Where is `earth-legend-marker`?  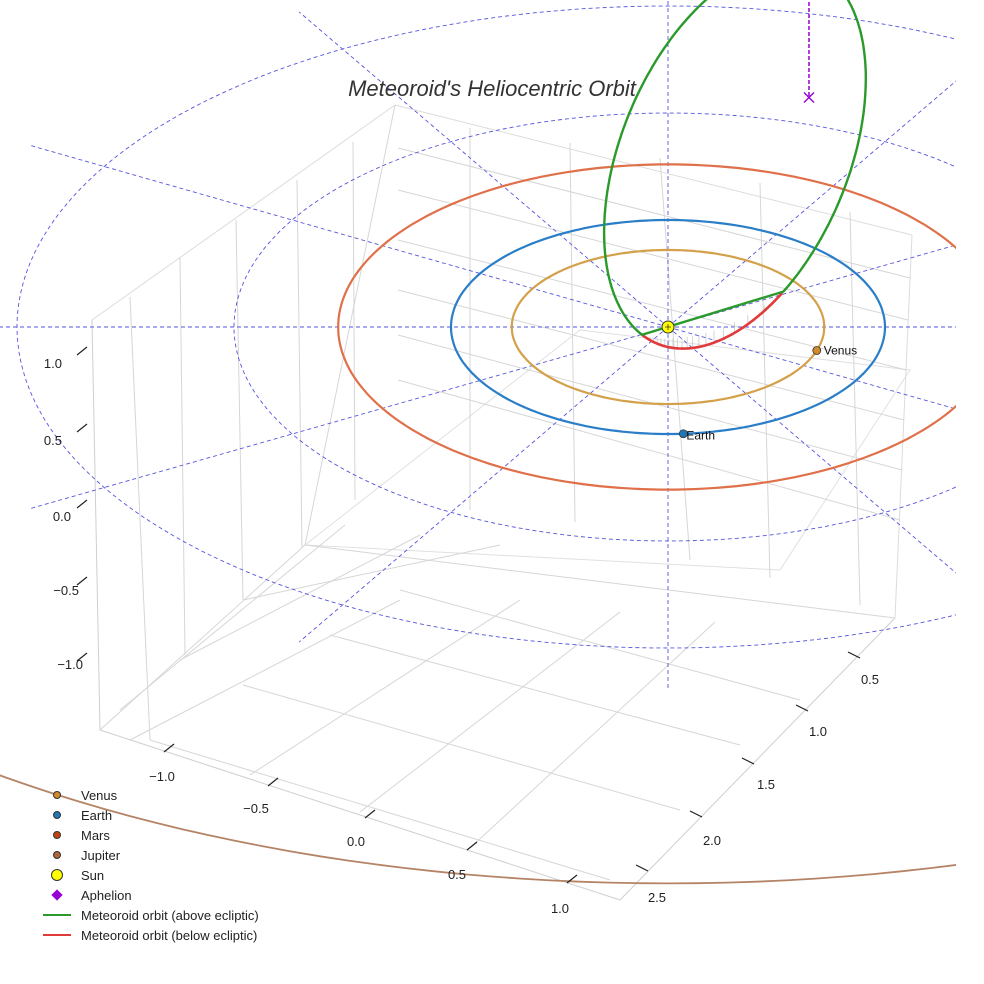 earth-legend-marker is located at coordinates (57, 815).